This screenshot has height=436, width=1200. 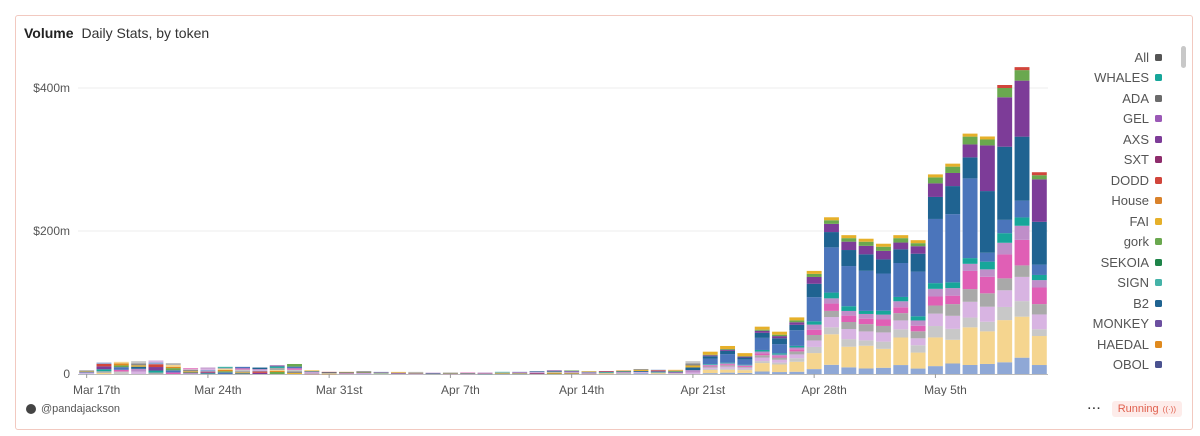 What do you see at coordinates (1102, 221) in the screenshot?
I see `legend-item-fai: FAI` at bounding box center [1102, 221].